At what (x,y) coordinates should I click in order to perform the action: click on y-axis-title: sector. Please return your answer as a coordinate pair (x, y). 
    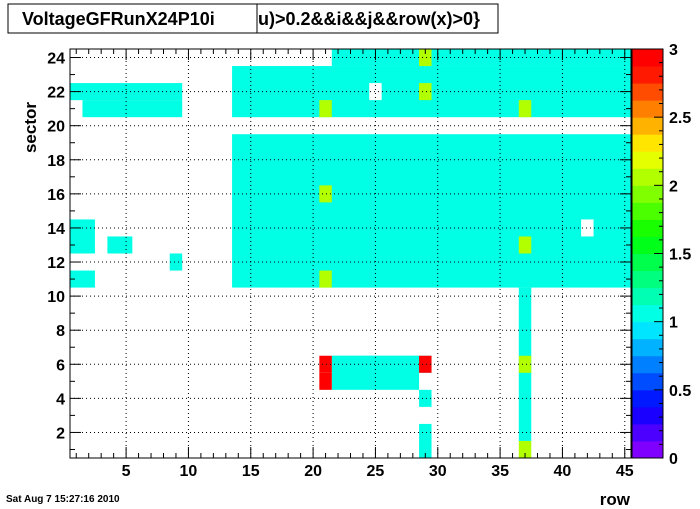
    Looking at the image, I should click on (30, 127).